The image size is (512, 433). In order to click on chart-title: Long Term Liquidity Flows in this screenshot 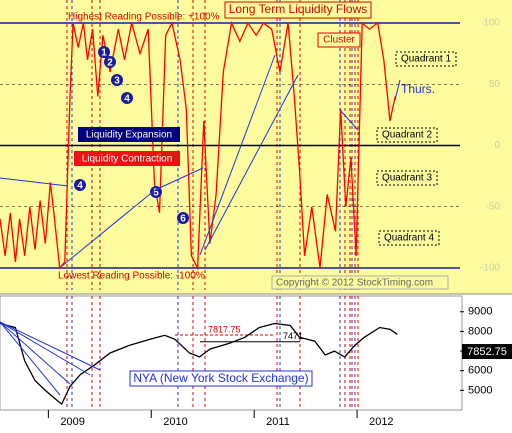, I will do `click(298, 9)`.